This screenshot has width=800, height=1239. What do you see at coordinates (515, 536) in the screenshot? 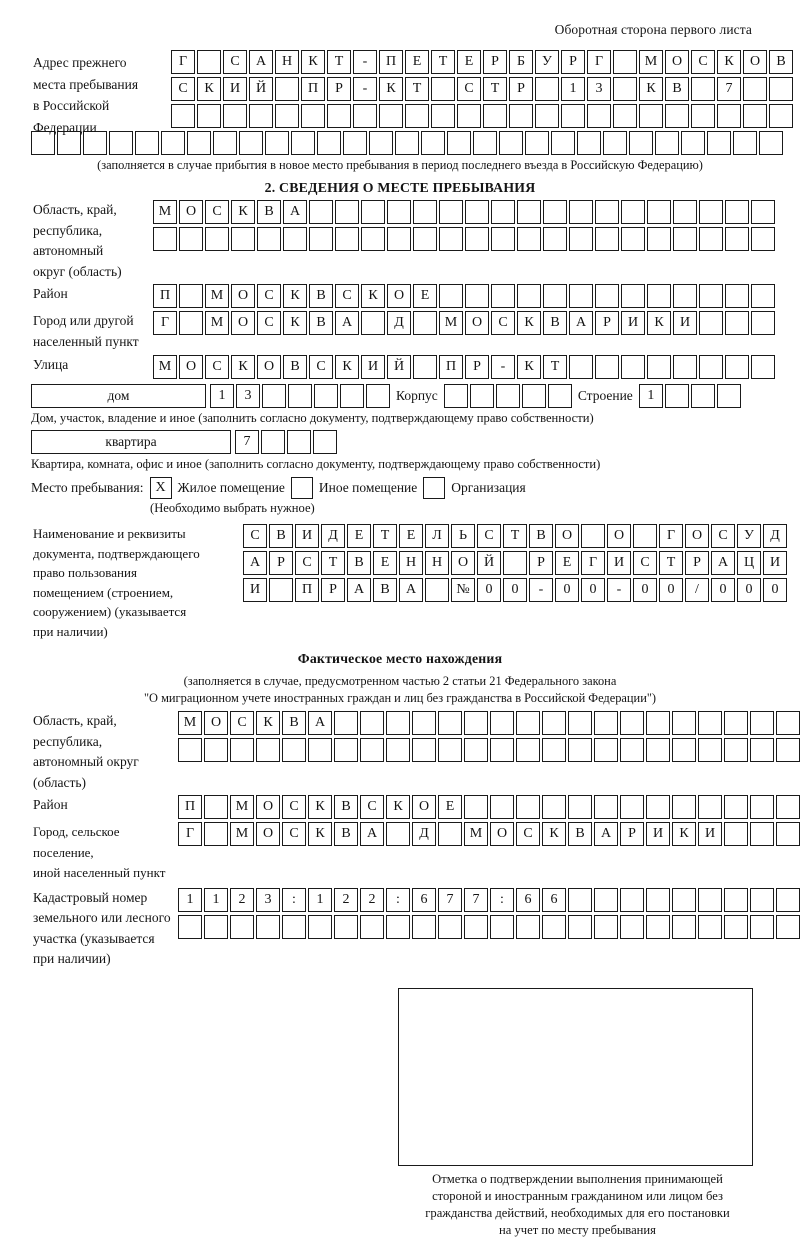
I see `char-cell: Т` at bounding box center [515, 536].